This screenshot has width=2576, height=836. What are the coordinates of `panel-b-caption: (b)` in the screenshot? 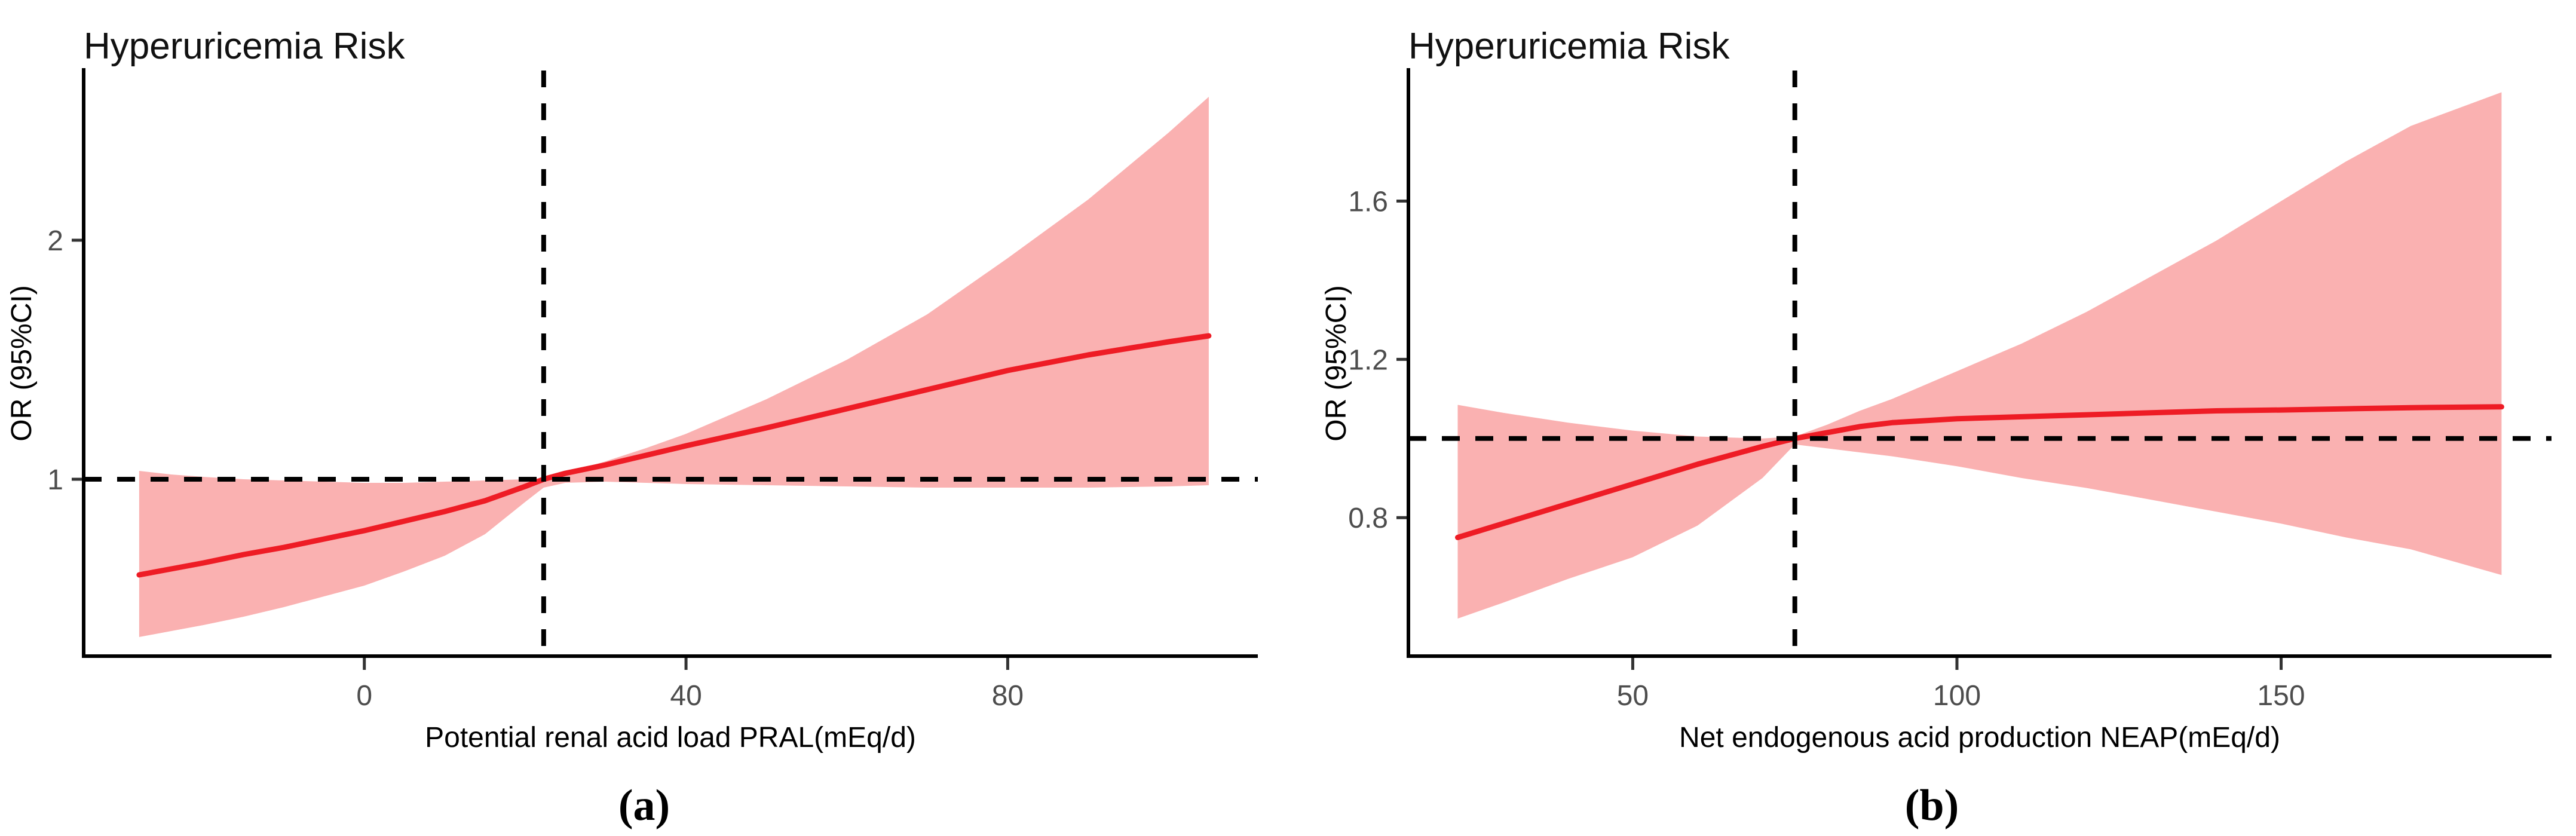 It's located at (1932, 805).